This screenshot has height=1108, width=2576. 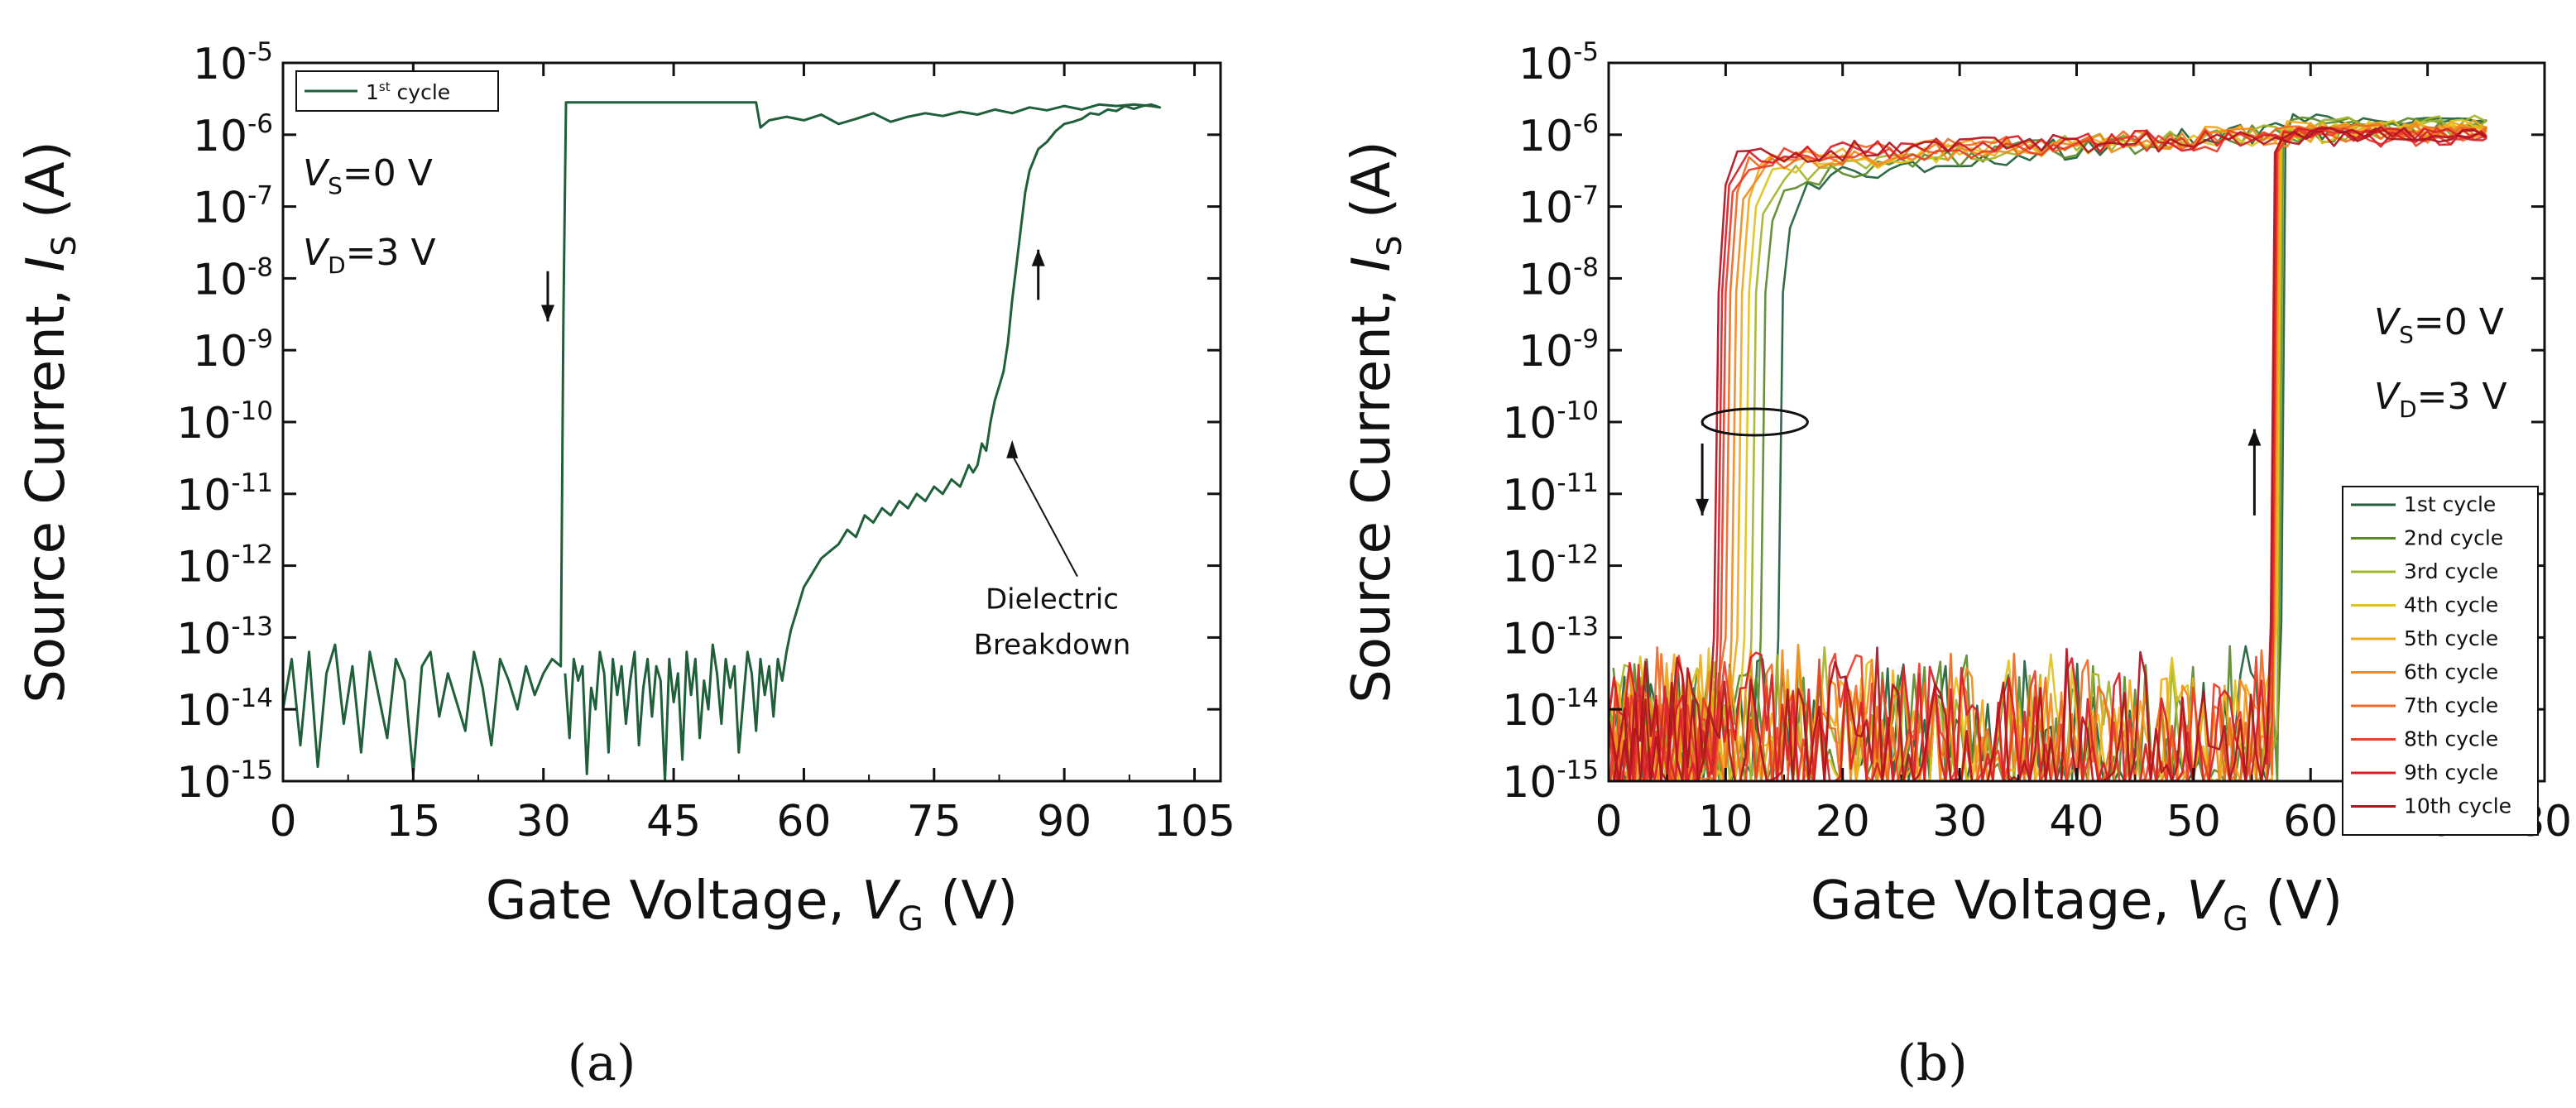 What do you see at coordinates (233, 135) in the screenshot?
I see `y-tick-label: 10⁻⁶` at bounding box center [233, 135].